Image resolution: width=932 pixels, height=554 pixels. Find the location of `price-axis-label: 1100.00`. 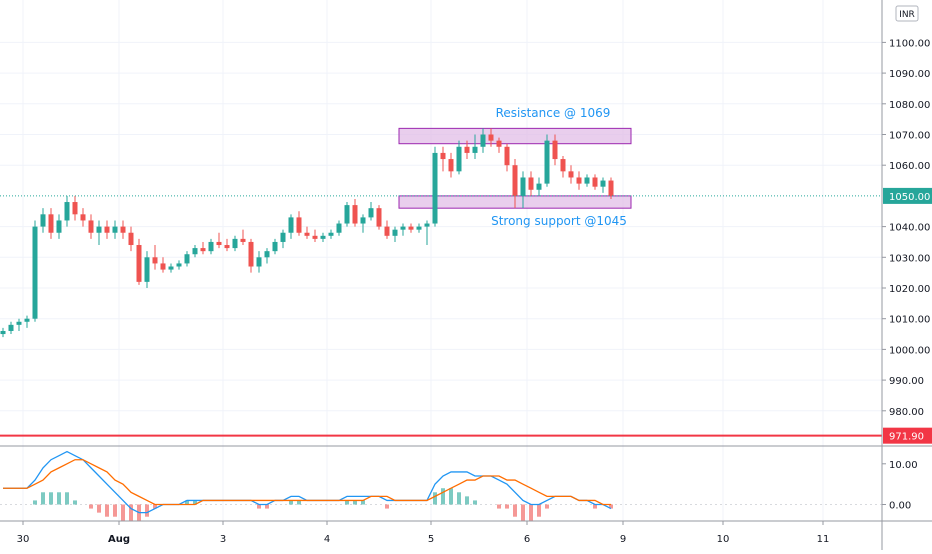

price-axis-label: 1100.00 is located at coordinates (909, 43).